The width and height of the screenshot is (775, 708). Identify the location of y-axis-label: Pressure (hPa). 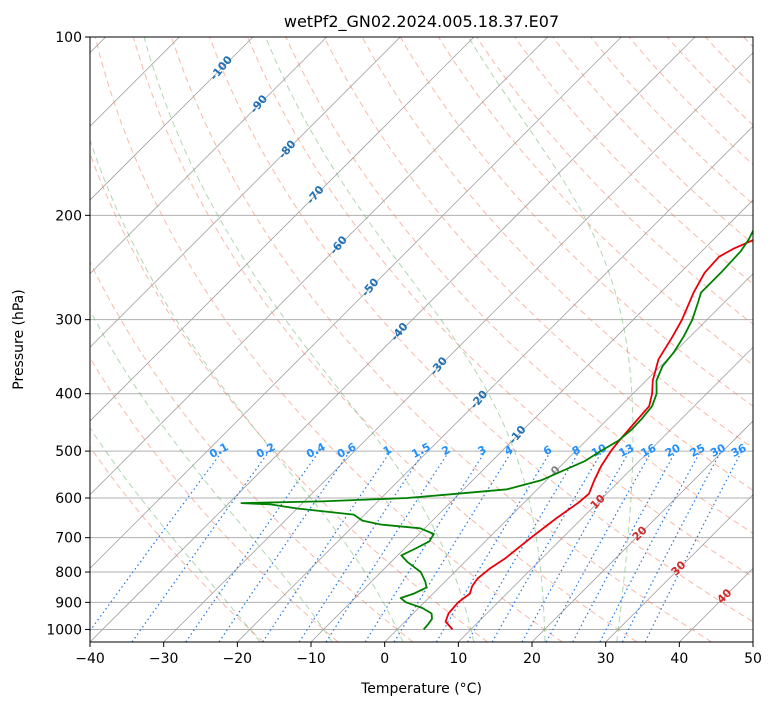
(19, 339).